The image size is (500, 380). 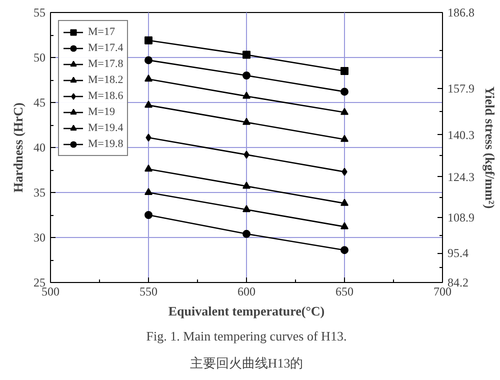 I want to click on y2-axis-title: Yield stress (kgf/mm²), so click(x=490, y=147).